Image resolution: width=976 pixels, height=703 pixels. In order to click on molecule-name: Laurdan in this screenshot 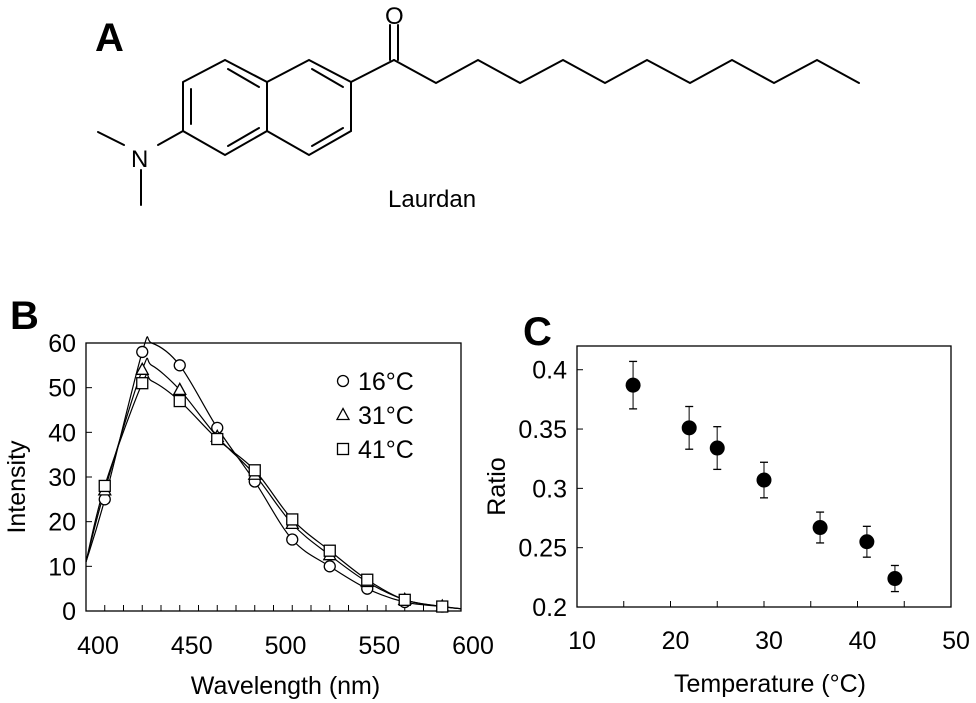, I will do `click(432, 199)`.